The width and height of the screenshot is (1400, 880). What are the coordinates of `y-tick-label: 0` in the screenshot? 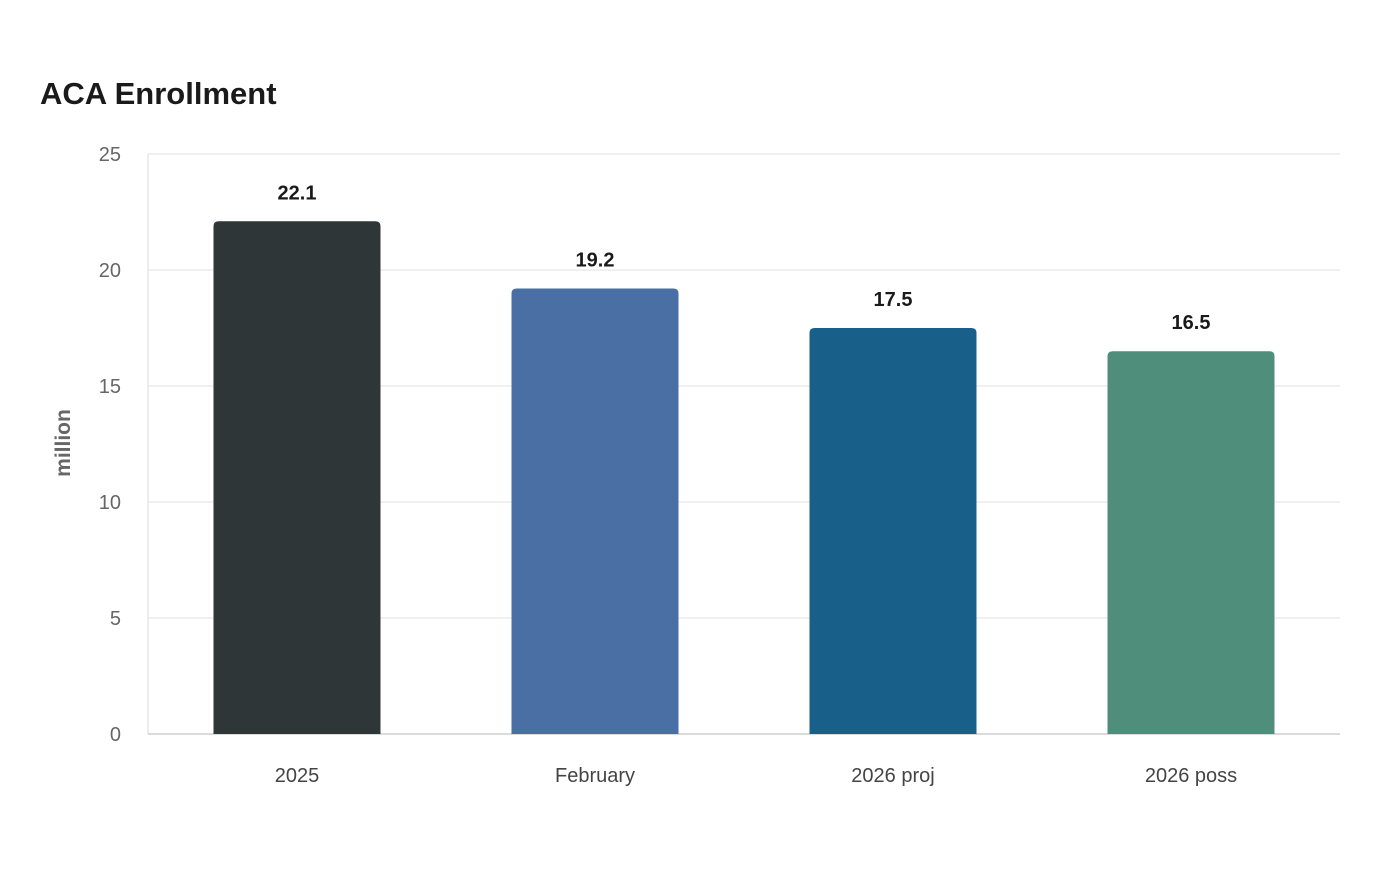 It's located at (115, 735).